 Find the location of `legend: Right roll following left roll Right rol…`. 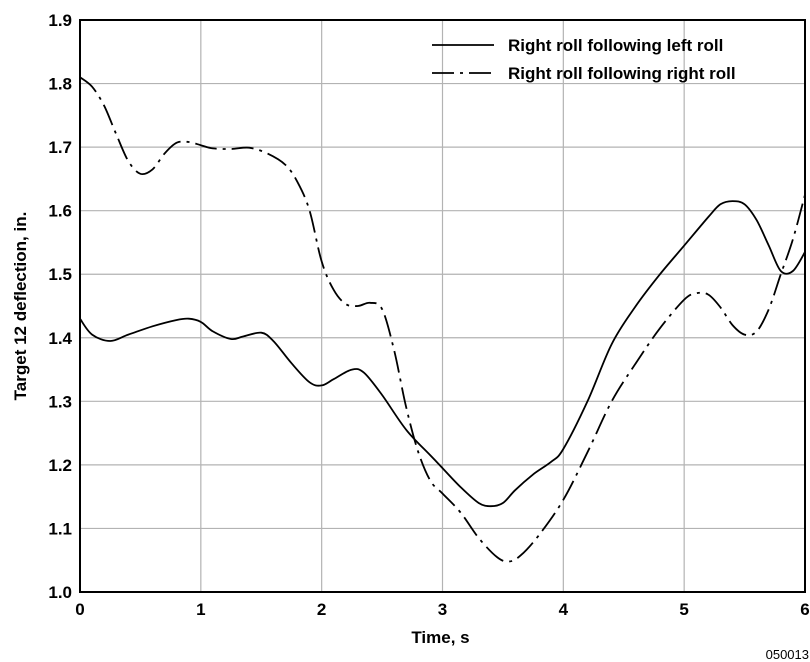

legend: Right roll following left roll Right rol… is located at coordinates (584, 59).